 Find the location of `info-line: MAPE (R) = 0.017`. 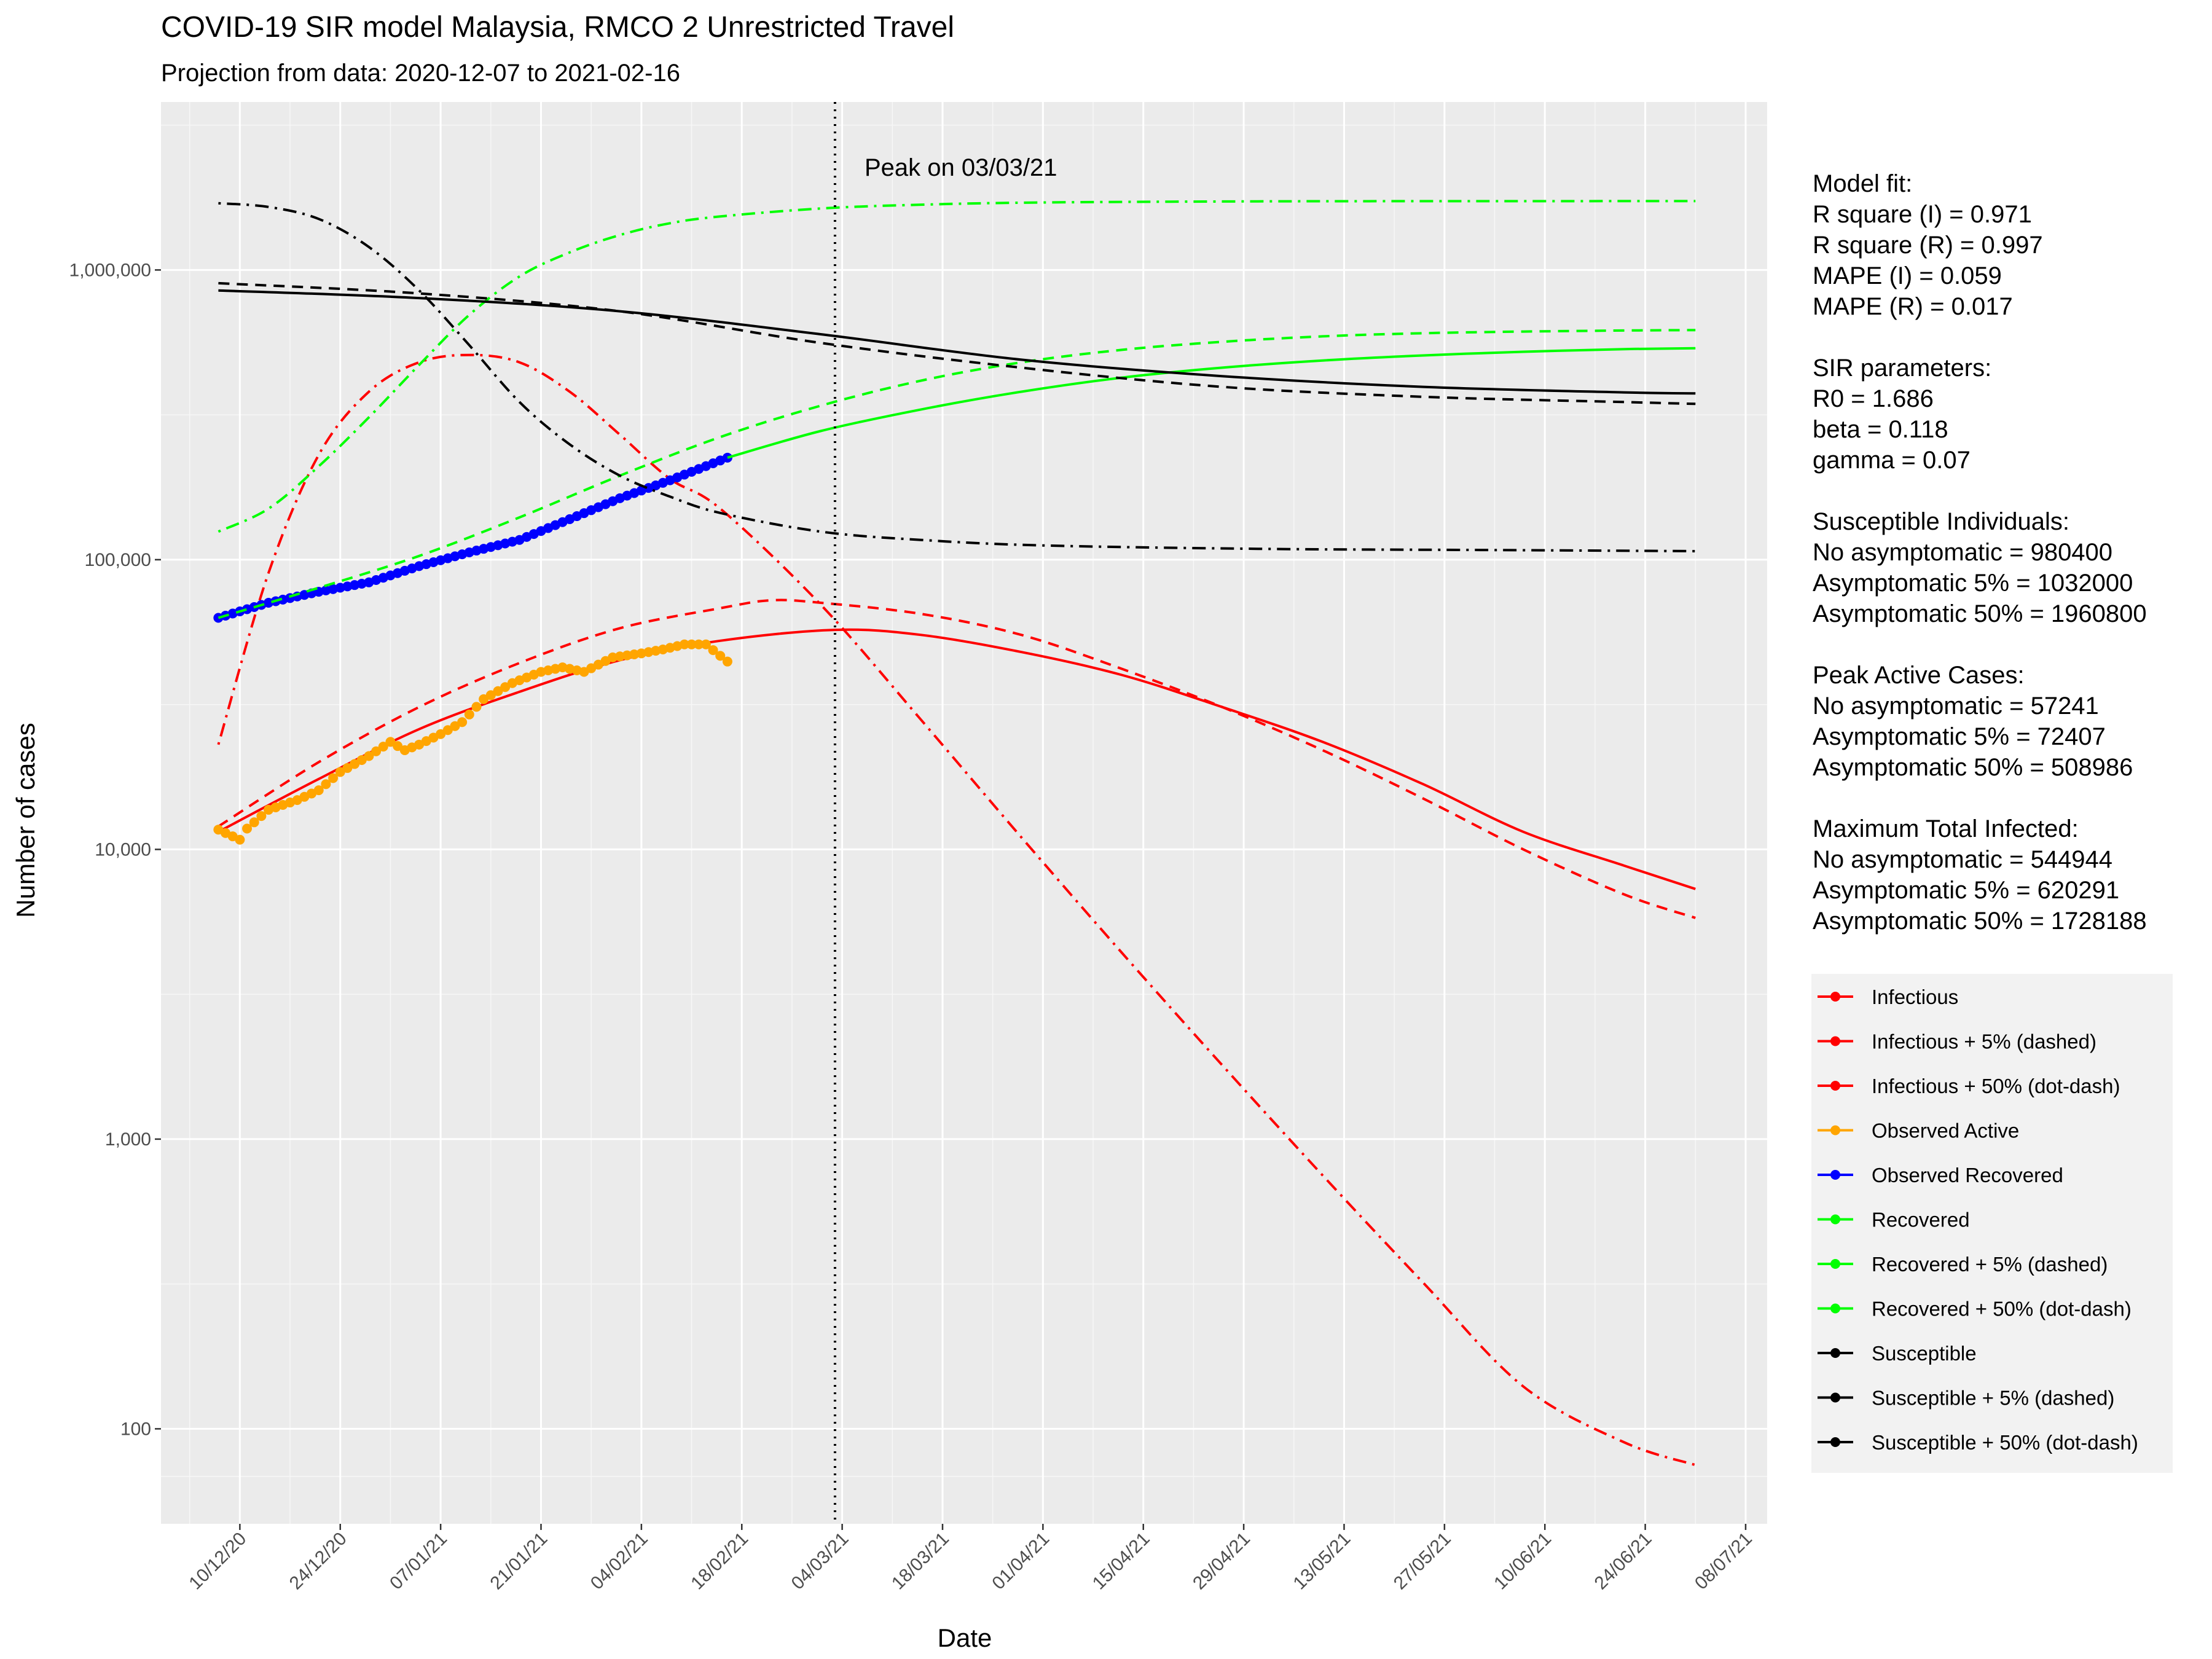

info-line: MAPE (R) = 0.017 is located at coordinates (1913, 306).